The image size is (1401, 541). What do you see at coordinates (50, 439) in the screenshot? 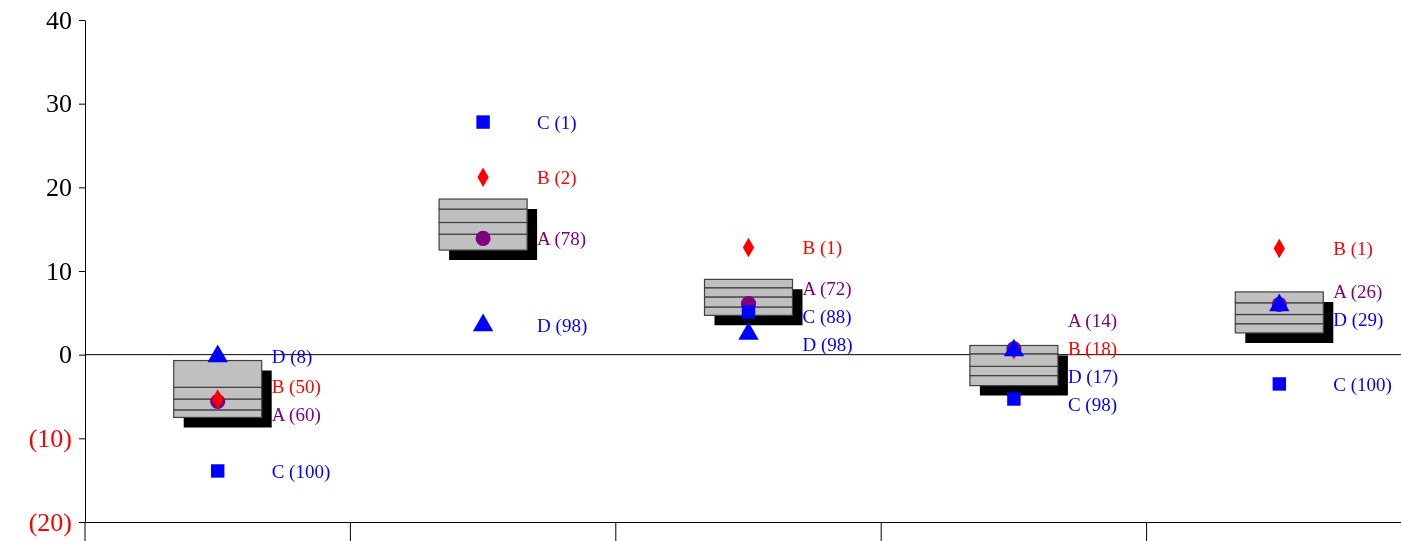
I see `y-tick-label: (10)` at bounding box center [50, 439].